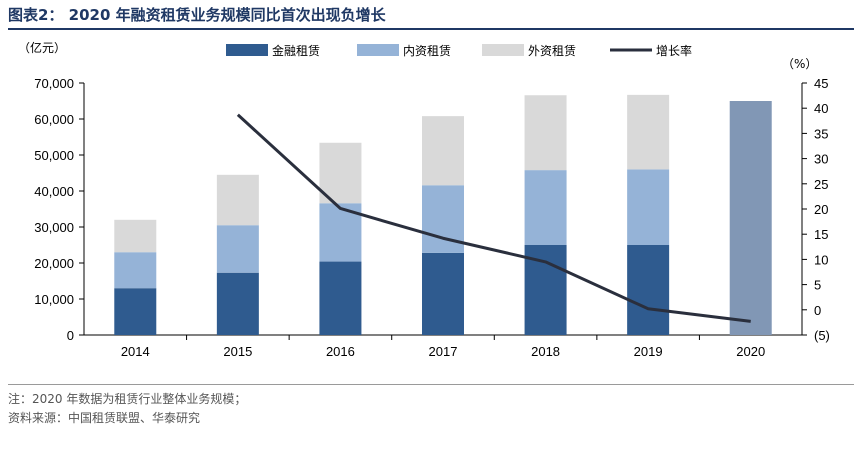 This screenshot has height=456, width=862. What do you see at coordinates (674, 50) in the screenshot?
I see `legend-label: 增长率` at bounding box center [674, 50].